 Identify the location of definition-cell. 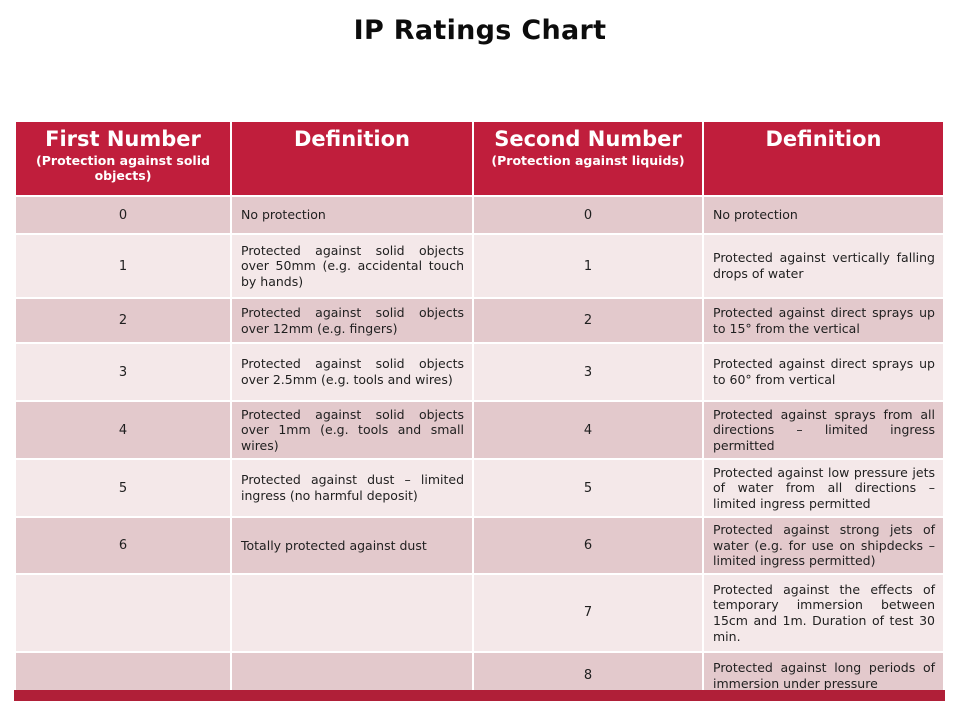
(352, 612).